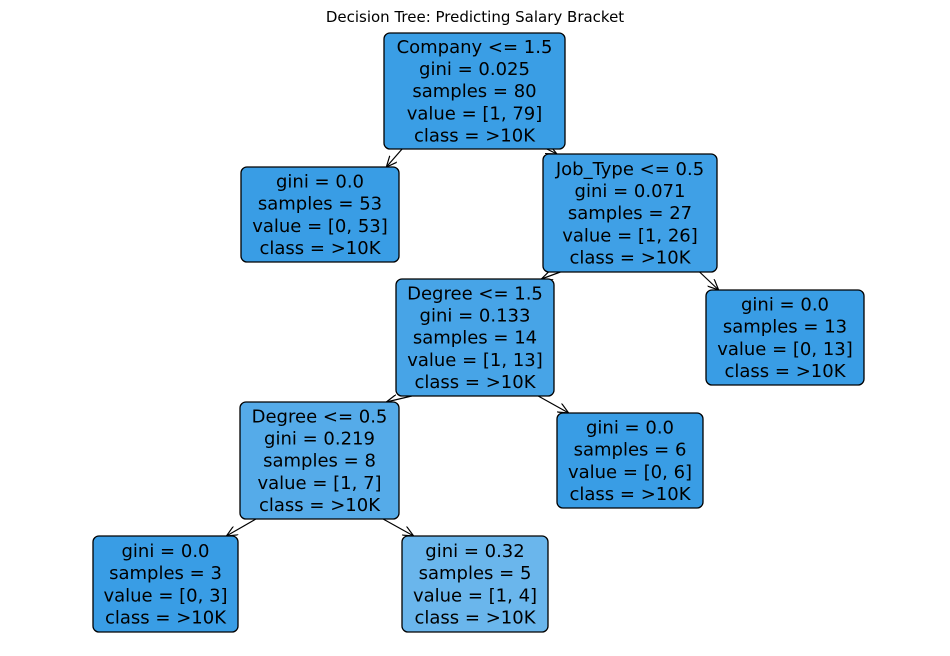 The image size is (950, 656). I want to click on node-text-line: value = [1, 79], so click(475, 113).